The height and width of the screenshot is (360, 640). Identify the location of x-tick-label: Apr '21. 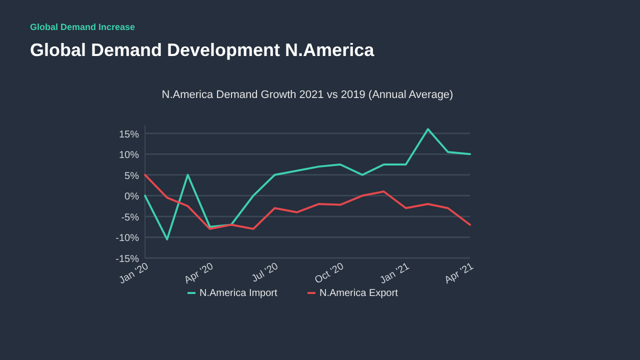
(459, 273).